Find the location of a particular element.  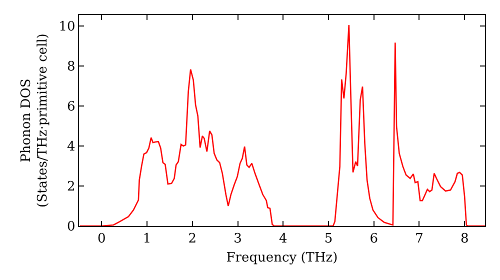

y-tick-label: 2 is located at coordinates (71, 187).